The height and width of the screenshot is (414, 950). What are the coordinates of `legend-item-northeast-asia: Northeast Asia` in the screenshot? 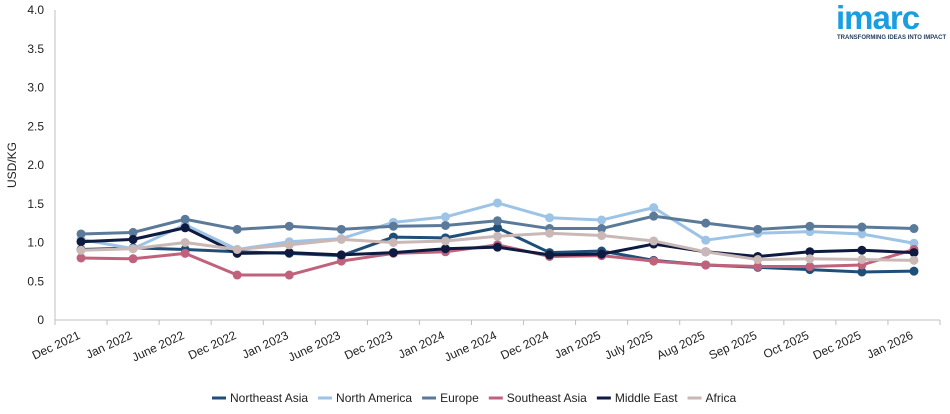 It's located at (260, 398).